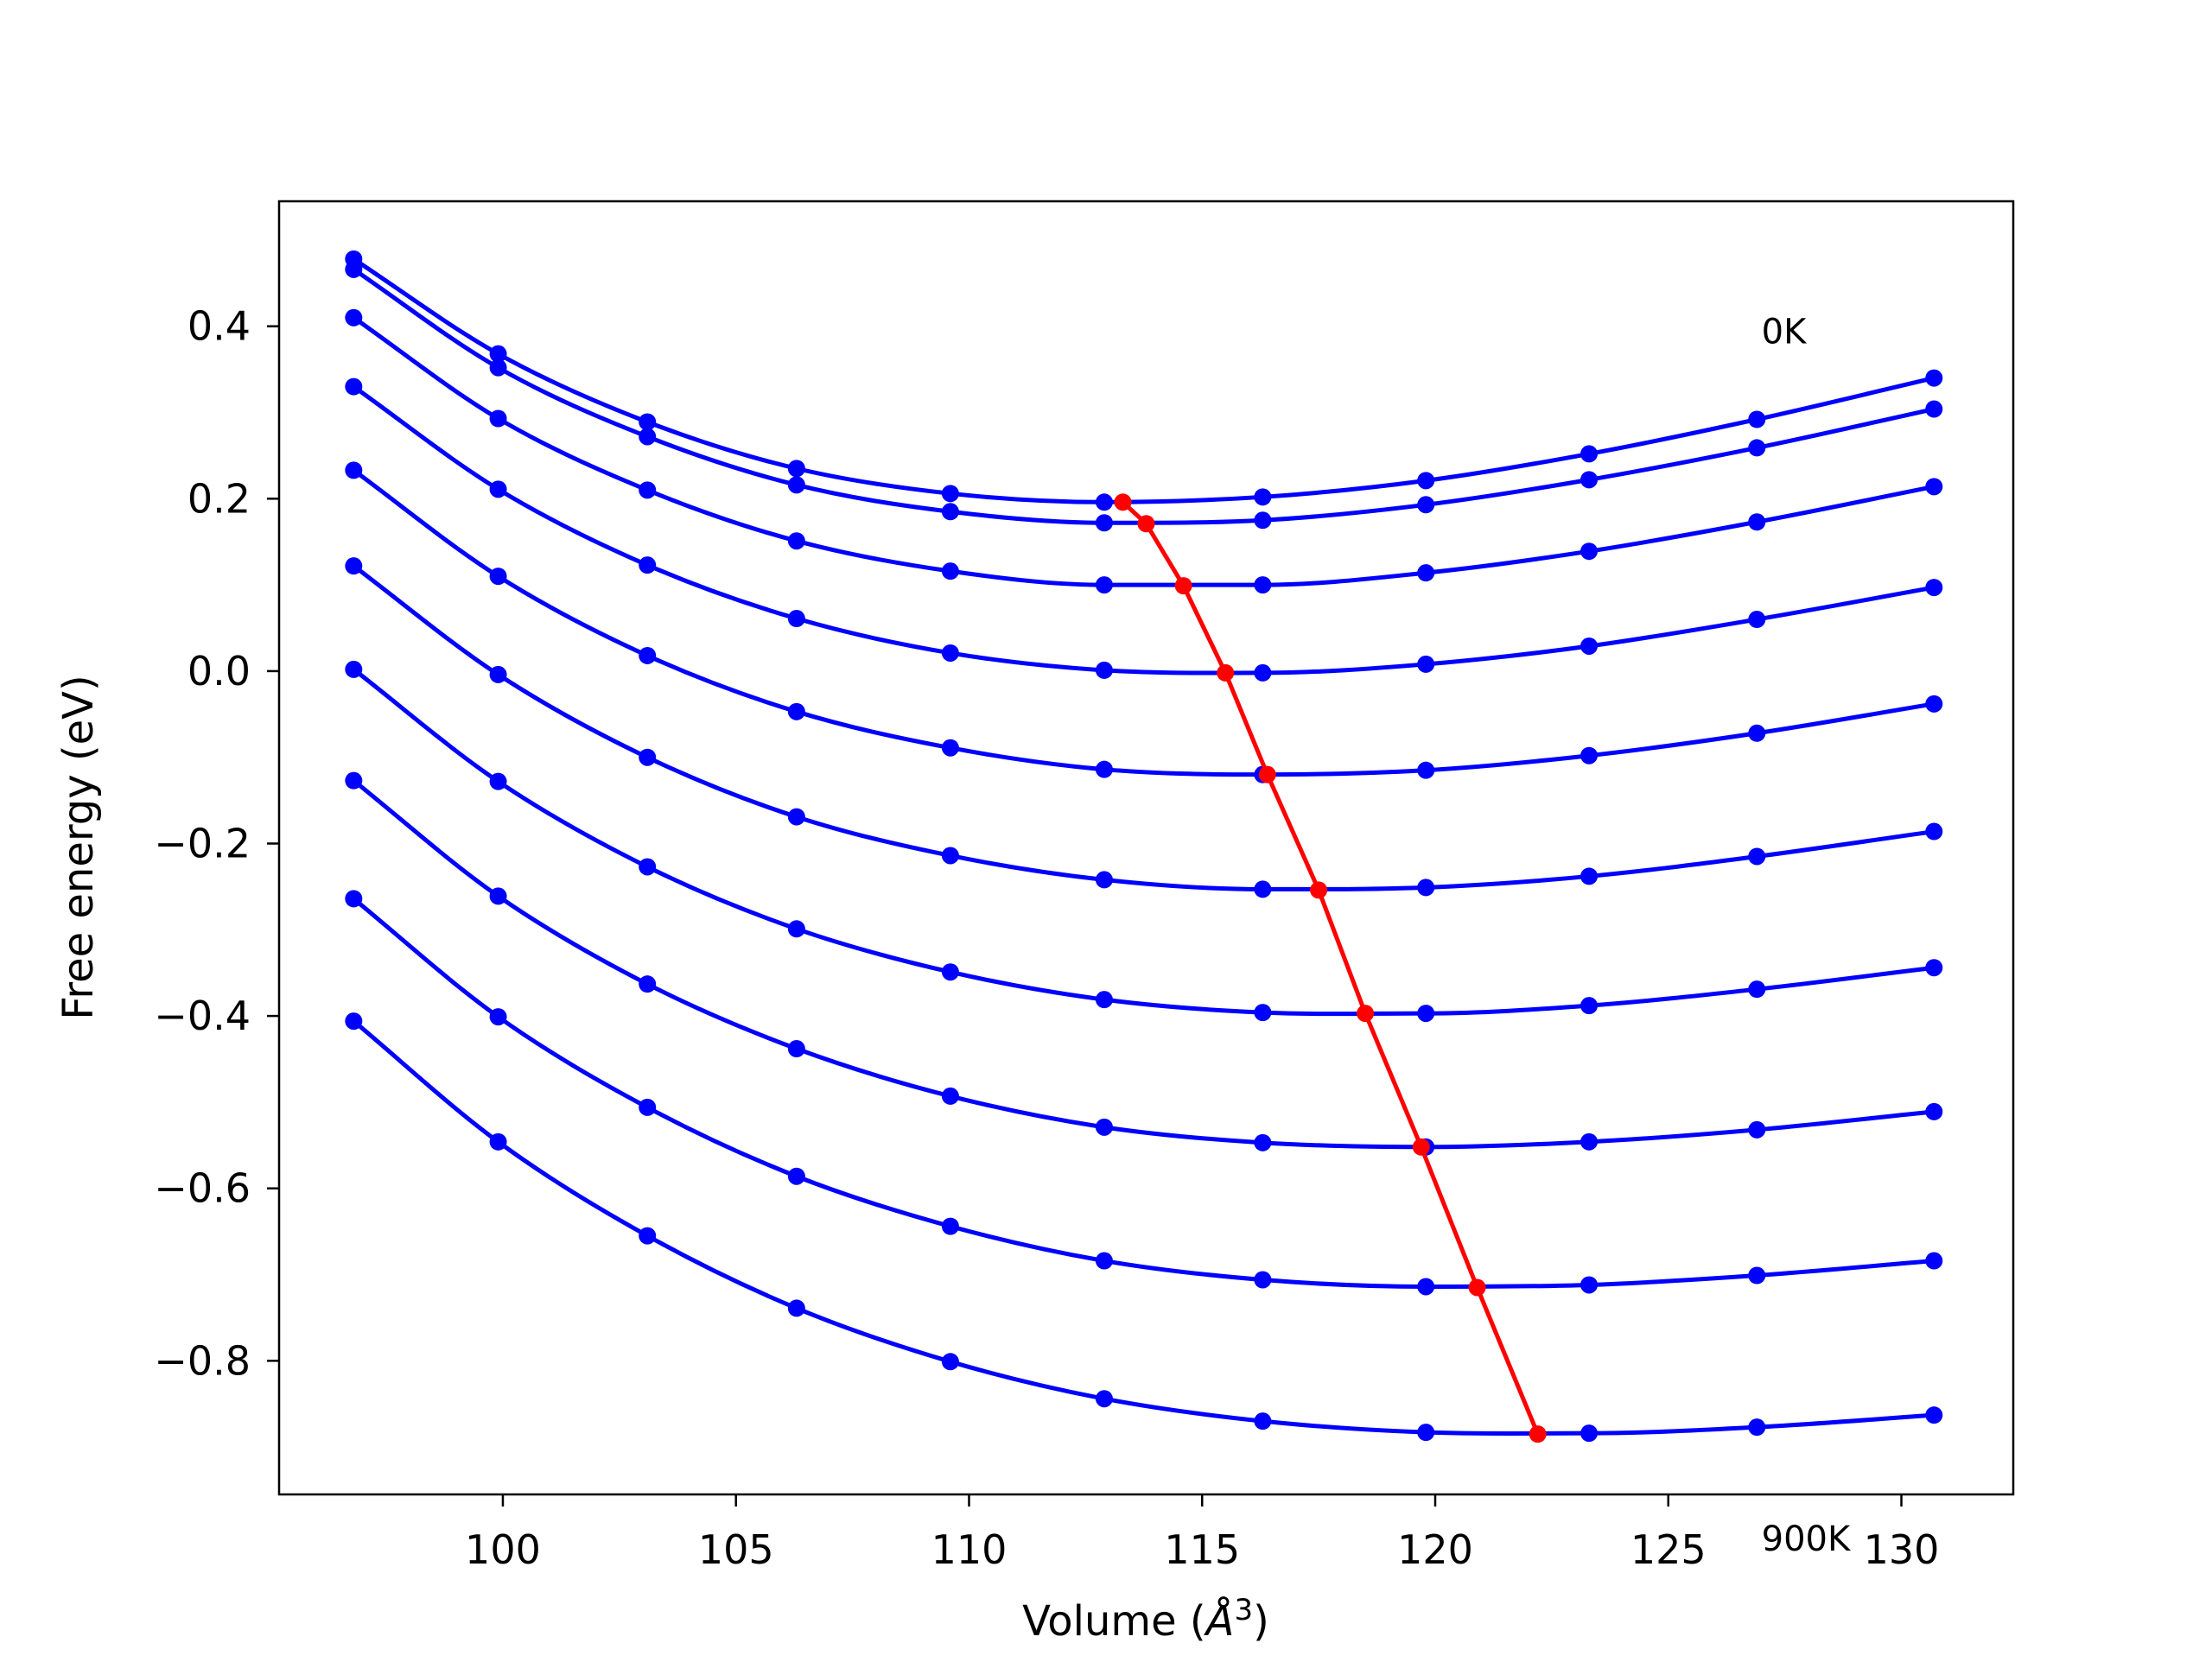 The image size is (2212, 1662). What do you see at coordinates (202, 1188) in the screenshot?
I see `y-tick-label: −0.6` at bounding box center [202, 1188].